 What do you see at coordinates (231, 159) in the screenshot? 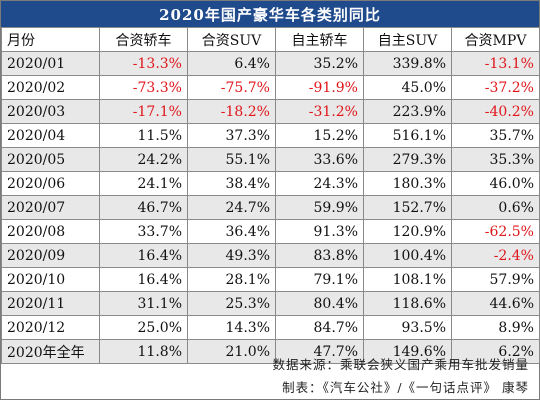
I see `table-cell: 55.1%` at bounding box center [231, 159].